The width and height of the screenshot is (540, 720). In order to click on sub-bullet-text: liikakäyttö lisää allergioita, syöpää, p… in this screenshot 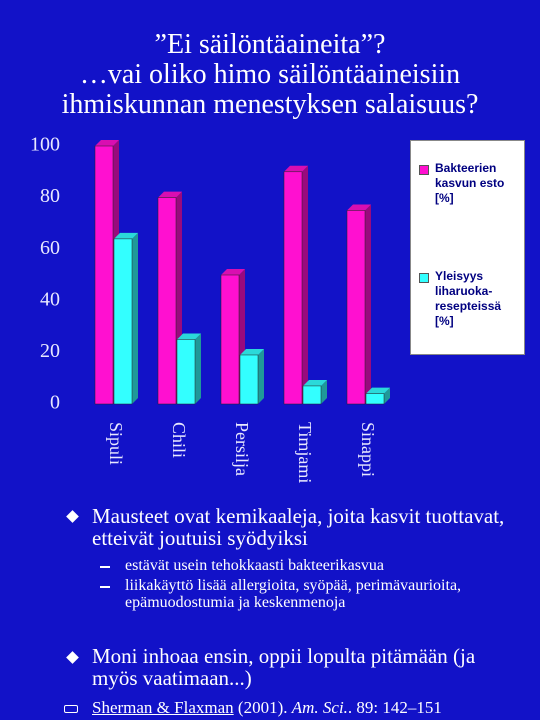, I will do `click(293, 594)`.